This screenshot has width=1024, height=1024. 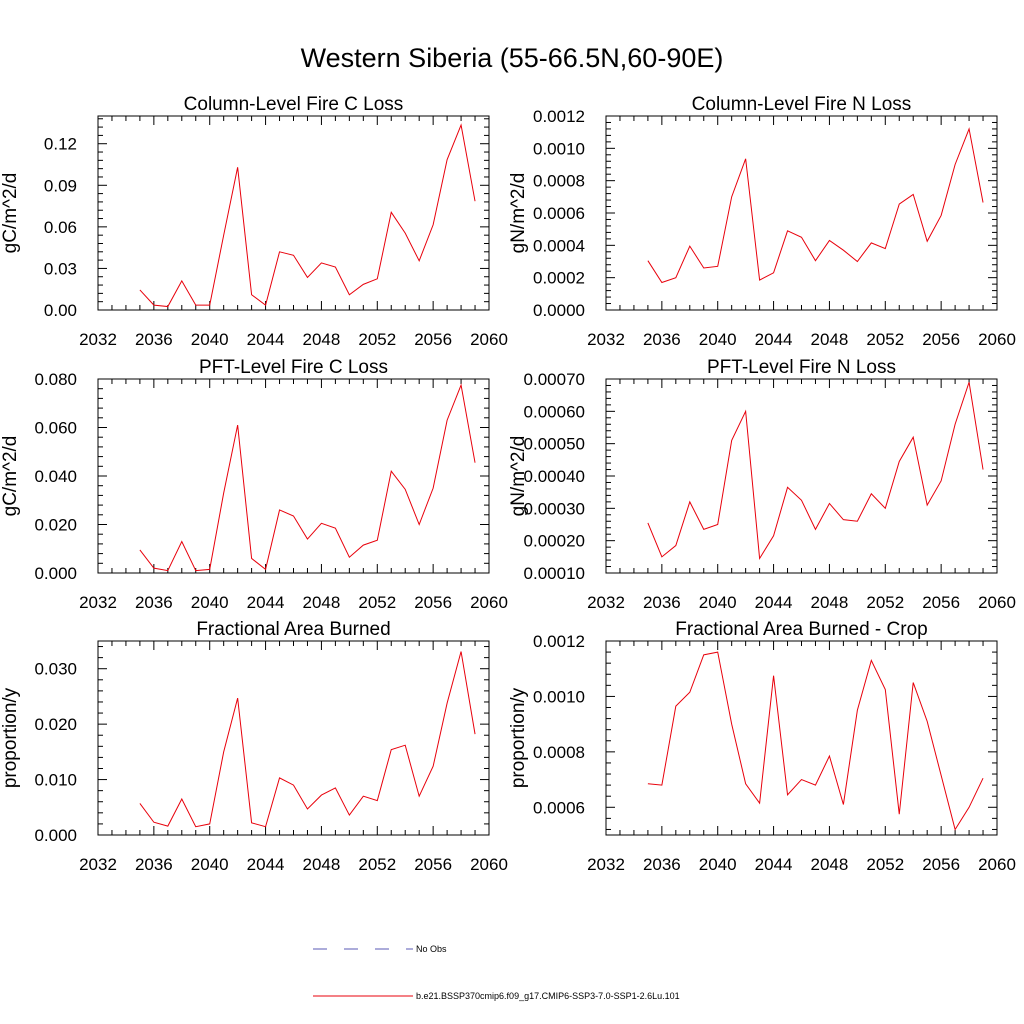 What do you see at coordinates (55, 780) in the screenshot?
I see `y-tick-label: 0.010` at bounding box center [55, 780].